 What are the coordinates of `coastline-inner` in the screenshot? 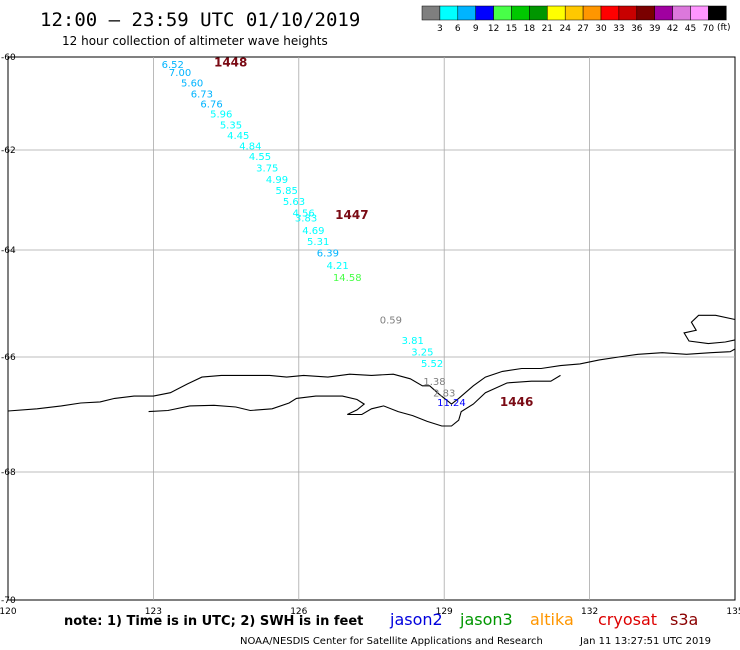 It's located at (354, 400).